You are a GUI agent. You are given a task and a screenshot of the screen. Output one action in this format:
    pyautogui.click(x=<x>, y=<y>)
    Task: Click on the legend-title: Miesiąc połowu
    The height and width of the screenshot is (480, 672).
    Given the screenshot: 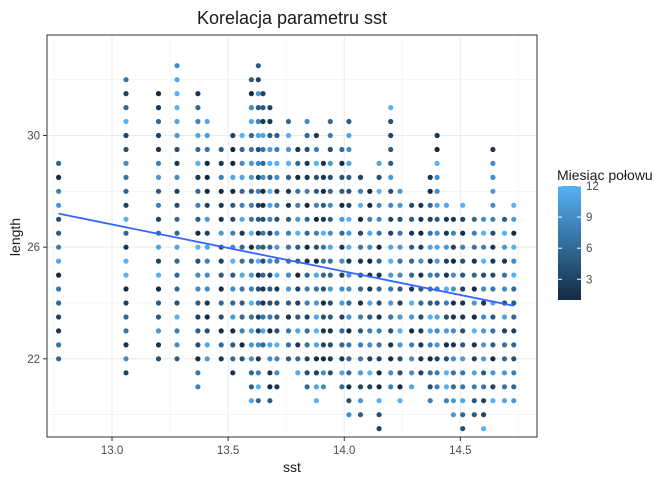 What is the action you would take?
    pyautogui.click(x=605, y=175)
    